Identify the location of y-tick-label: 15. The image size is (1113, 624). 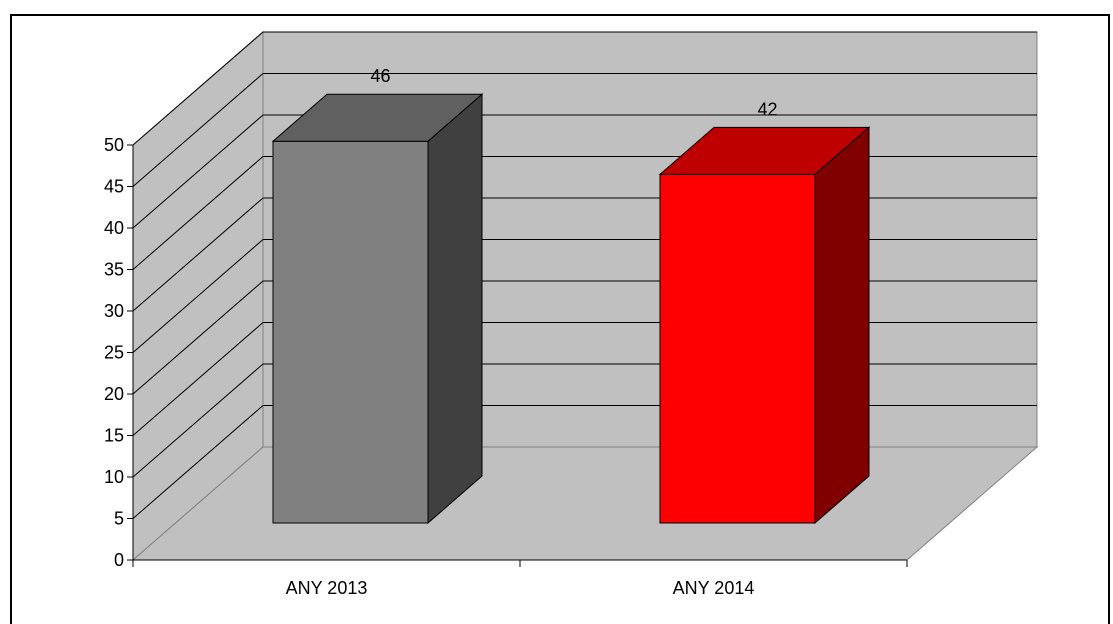
(114, 436).